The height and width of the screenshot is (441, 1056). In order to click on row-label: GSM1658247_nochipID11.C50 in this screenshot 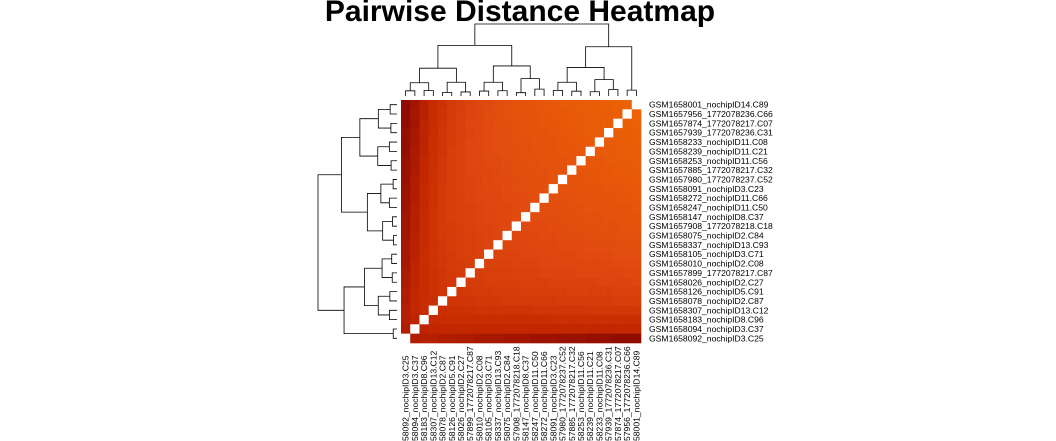, I will do `click(708, 207)`.